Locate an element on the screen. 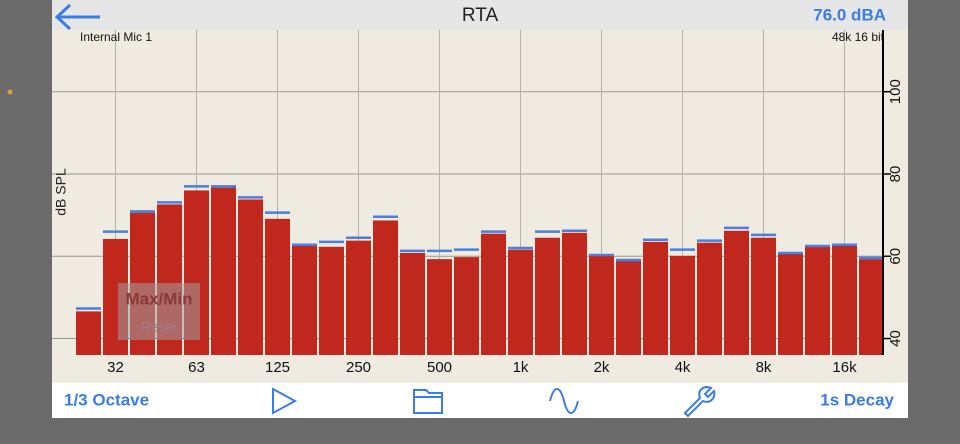  y-tick-label: 40 is located at coordinates (895, 338).